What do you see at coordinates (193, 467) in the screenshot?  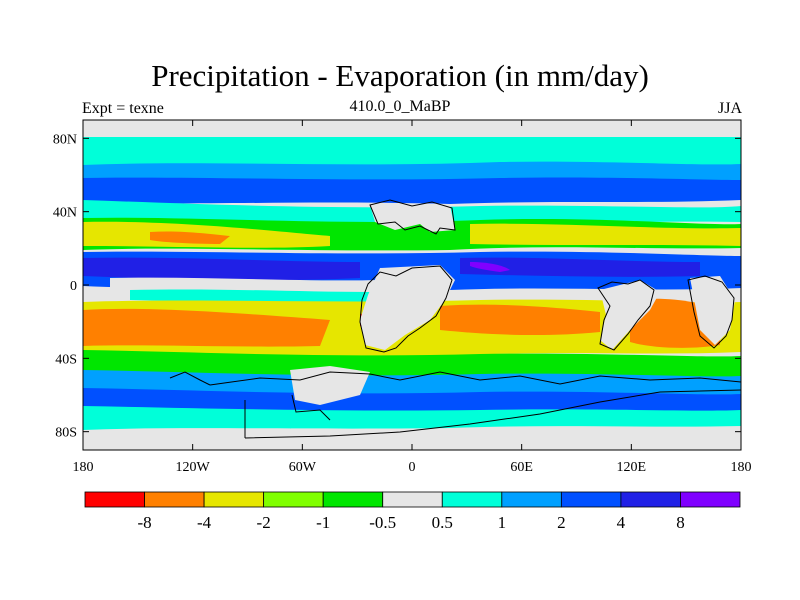 I see `lon-tick-label: 120W` at bounding box center [193, 467].